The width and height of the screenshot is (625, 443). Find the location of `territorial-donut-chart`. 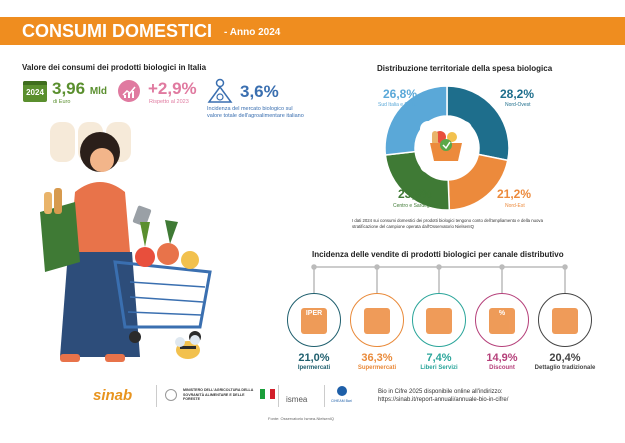

territorial-donut-chart is located at coordinates (447, 148).